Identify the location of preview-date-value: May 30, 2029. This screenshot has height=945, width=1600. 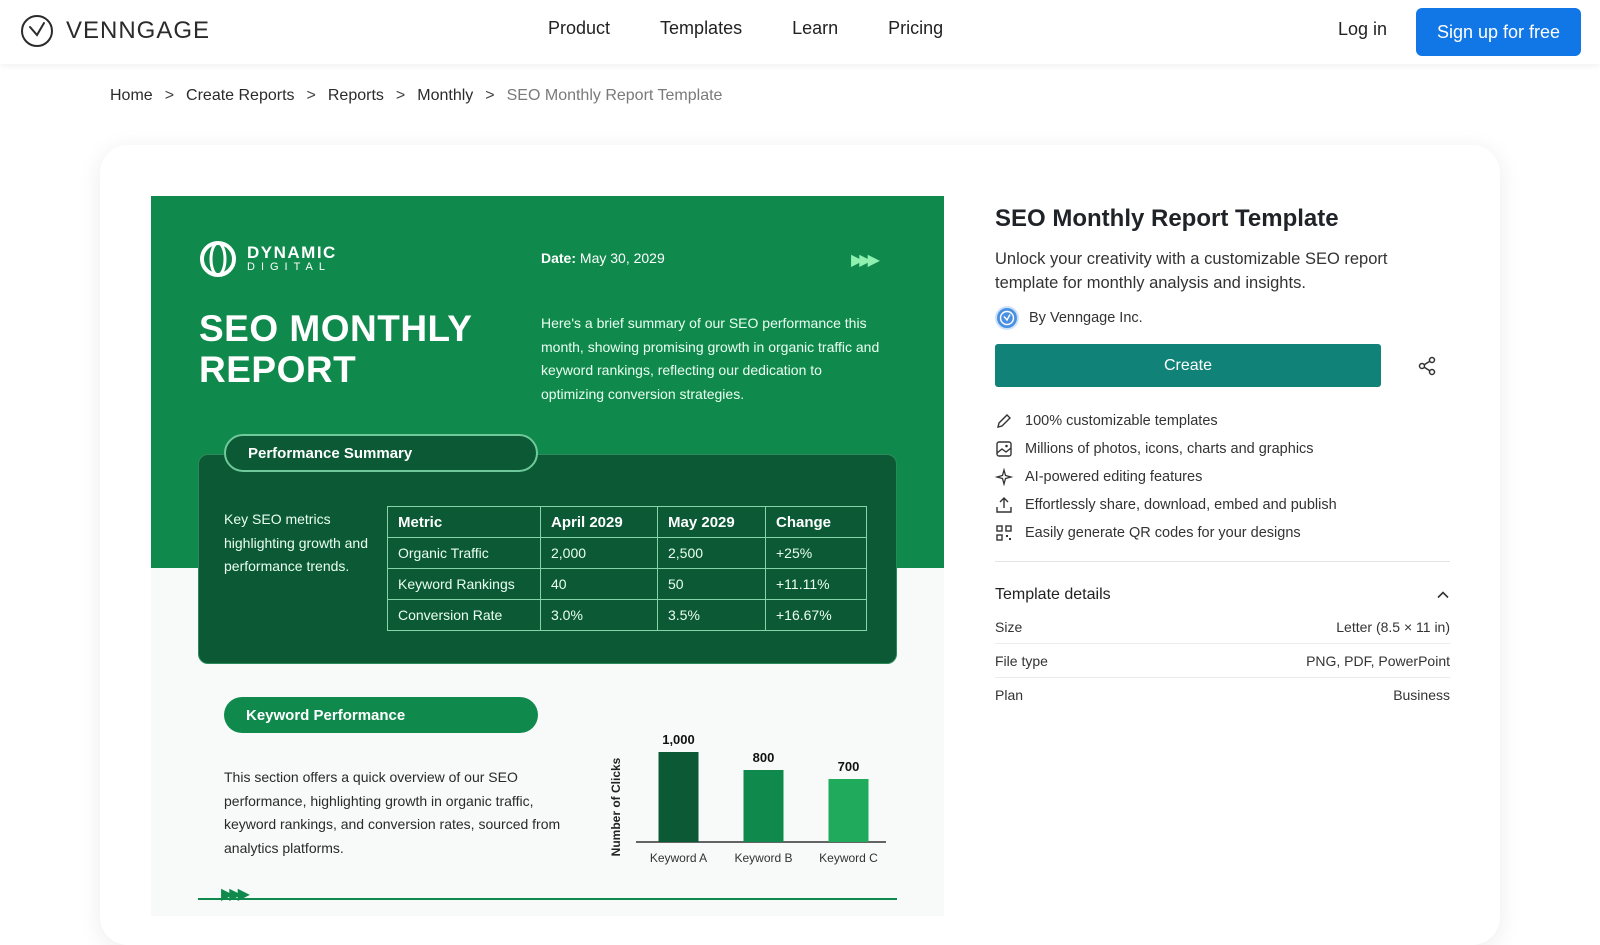
(622, 258).